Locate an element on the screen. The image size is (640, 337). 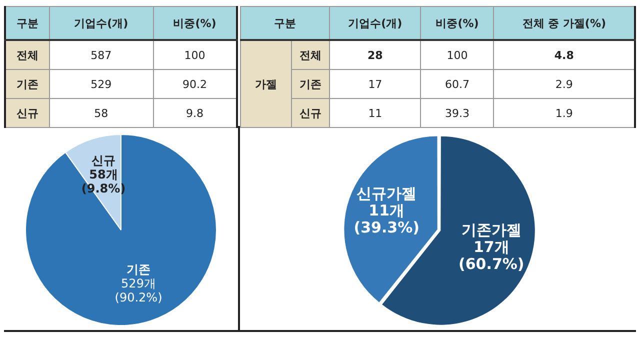
data-label: 529개 (90.2%) is located at coordinates (138, 290).